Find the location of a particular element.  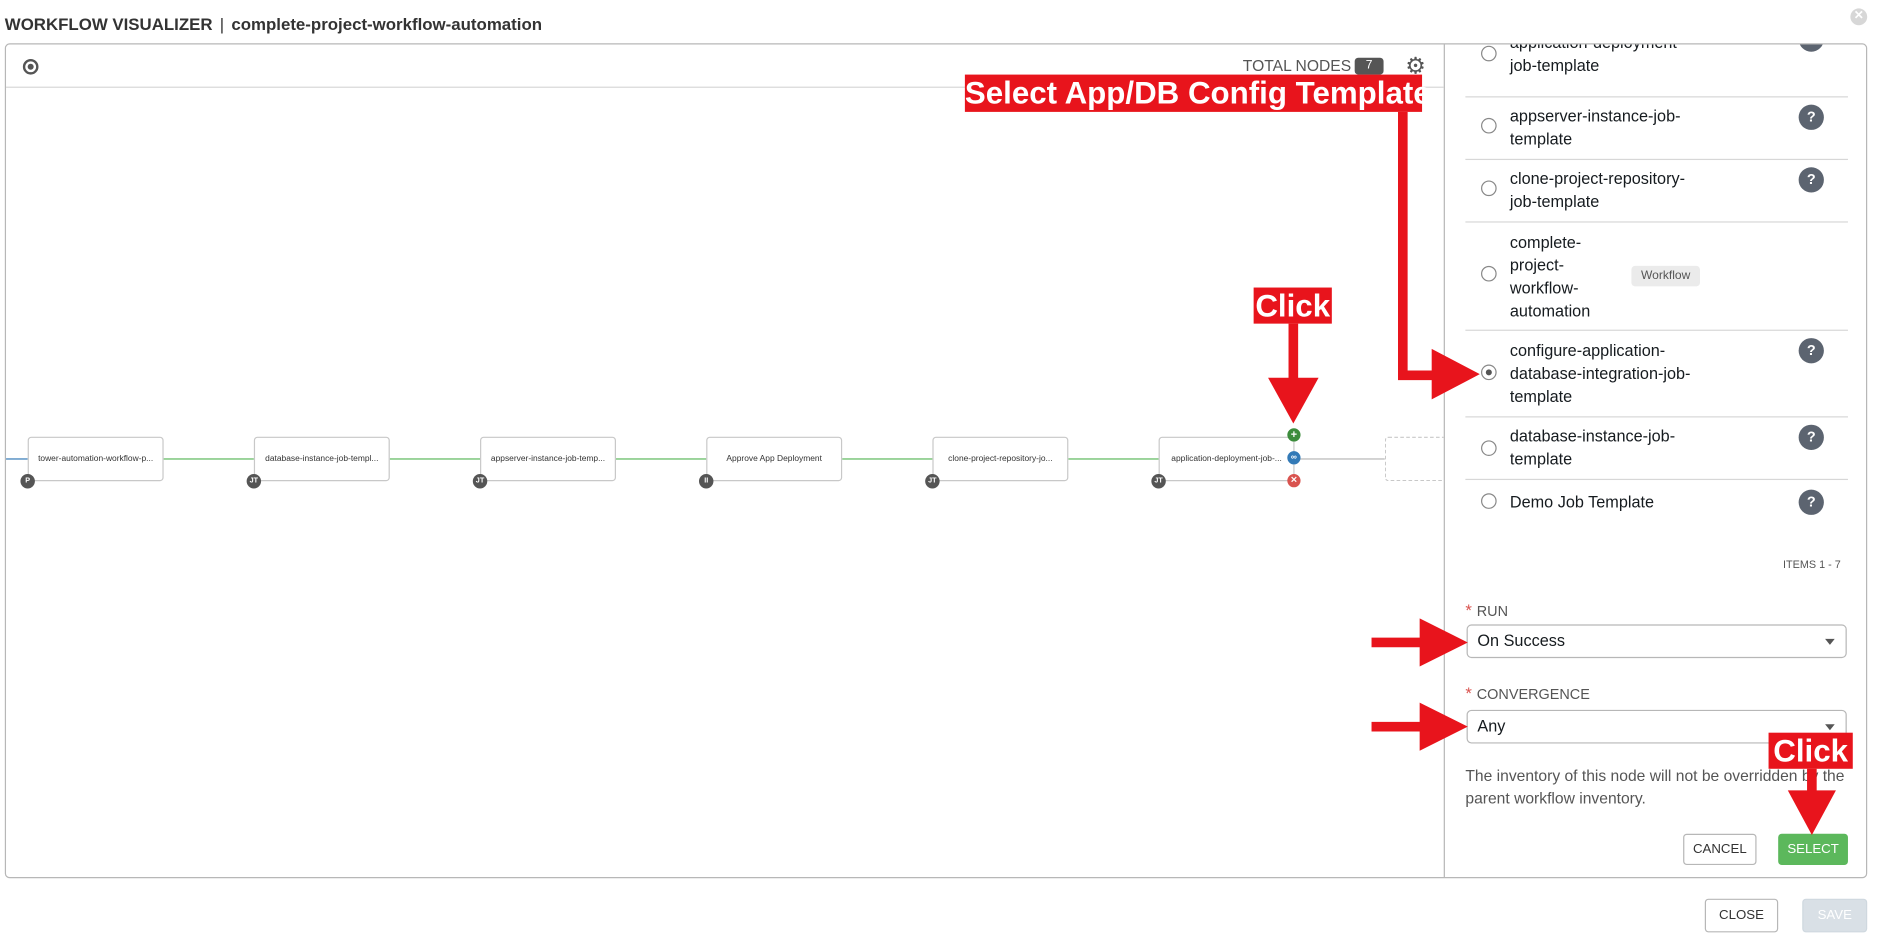

convergence-label-text: CONVERGENCE is located at coordinates (1533, 694).